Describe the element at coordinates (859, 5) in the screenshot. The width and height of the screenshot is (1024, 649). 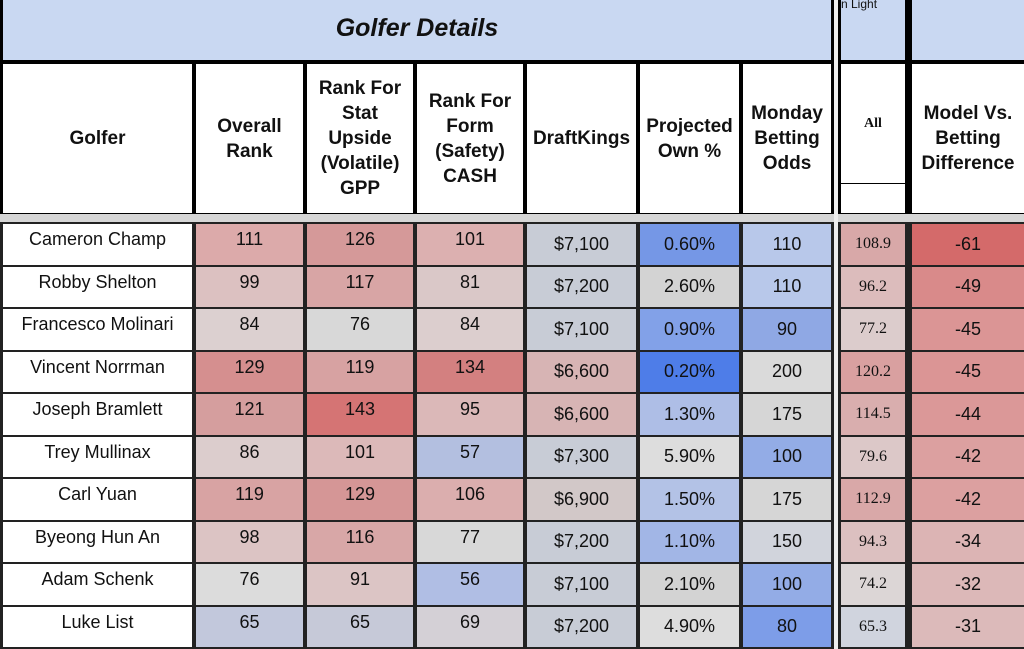
I see `partial-header-label: n Light` at that location.